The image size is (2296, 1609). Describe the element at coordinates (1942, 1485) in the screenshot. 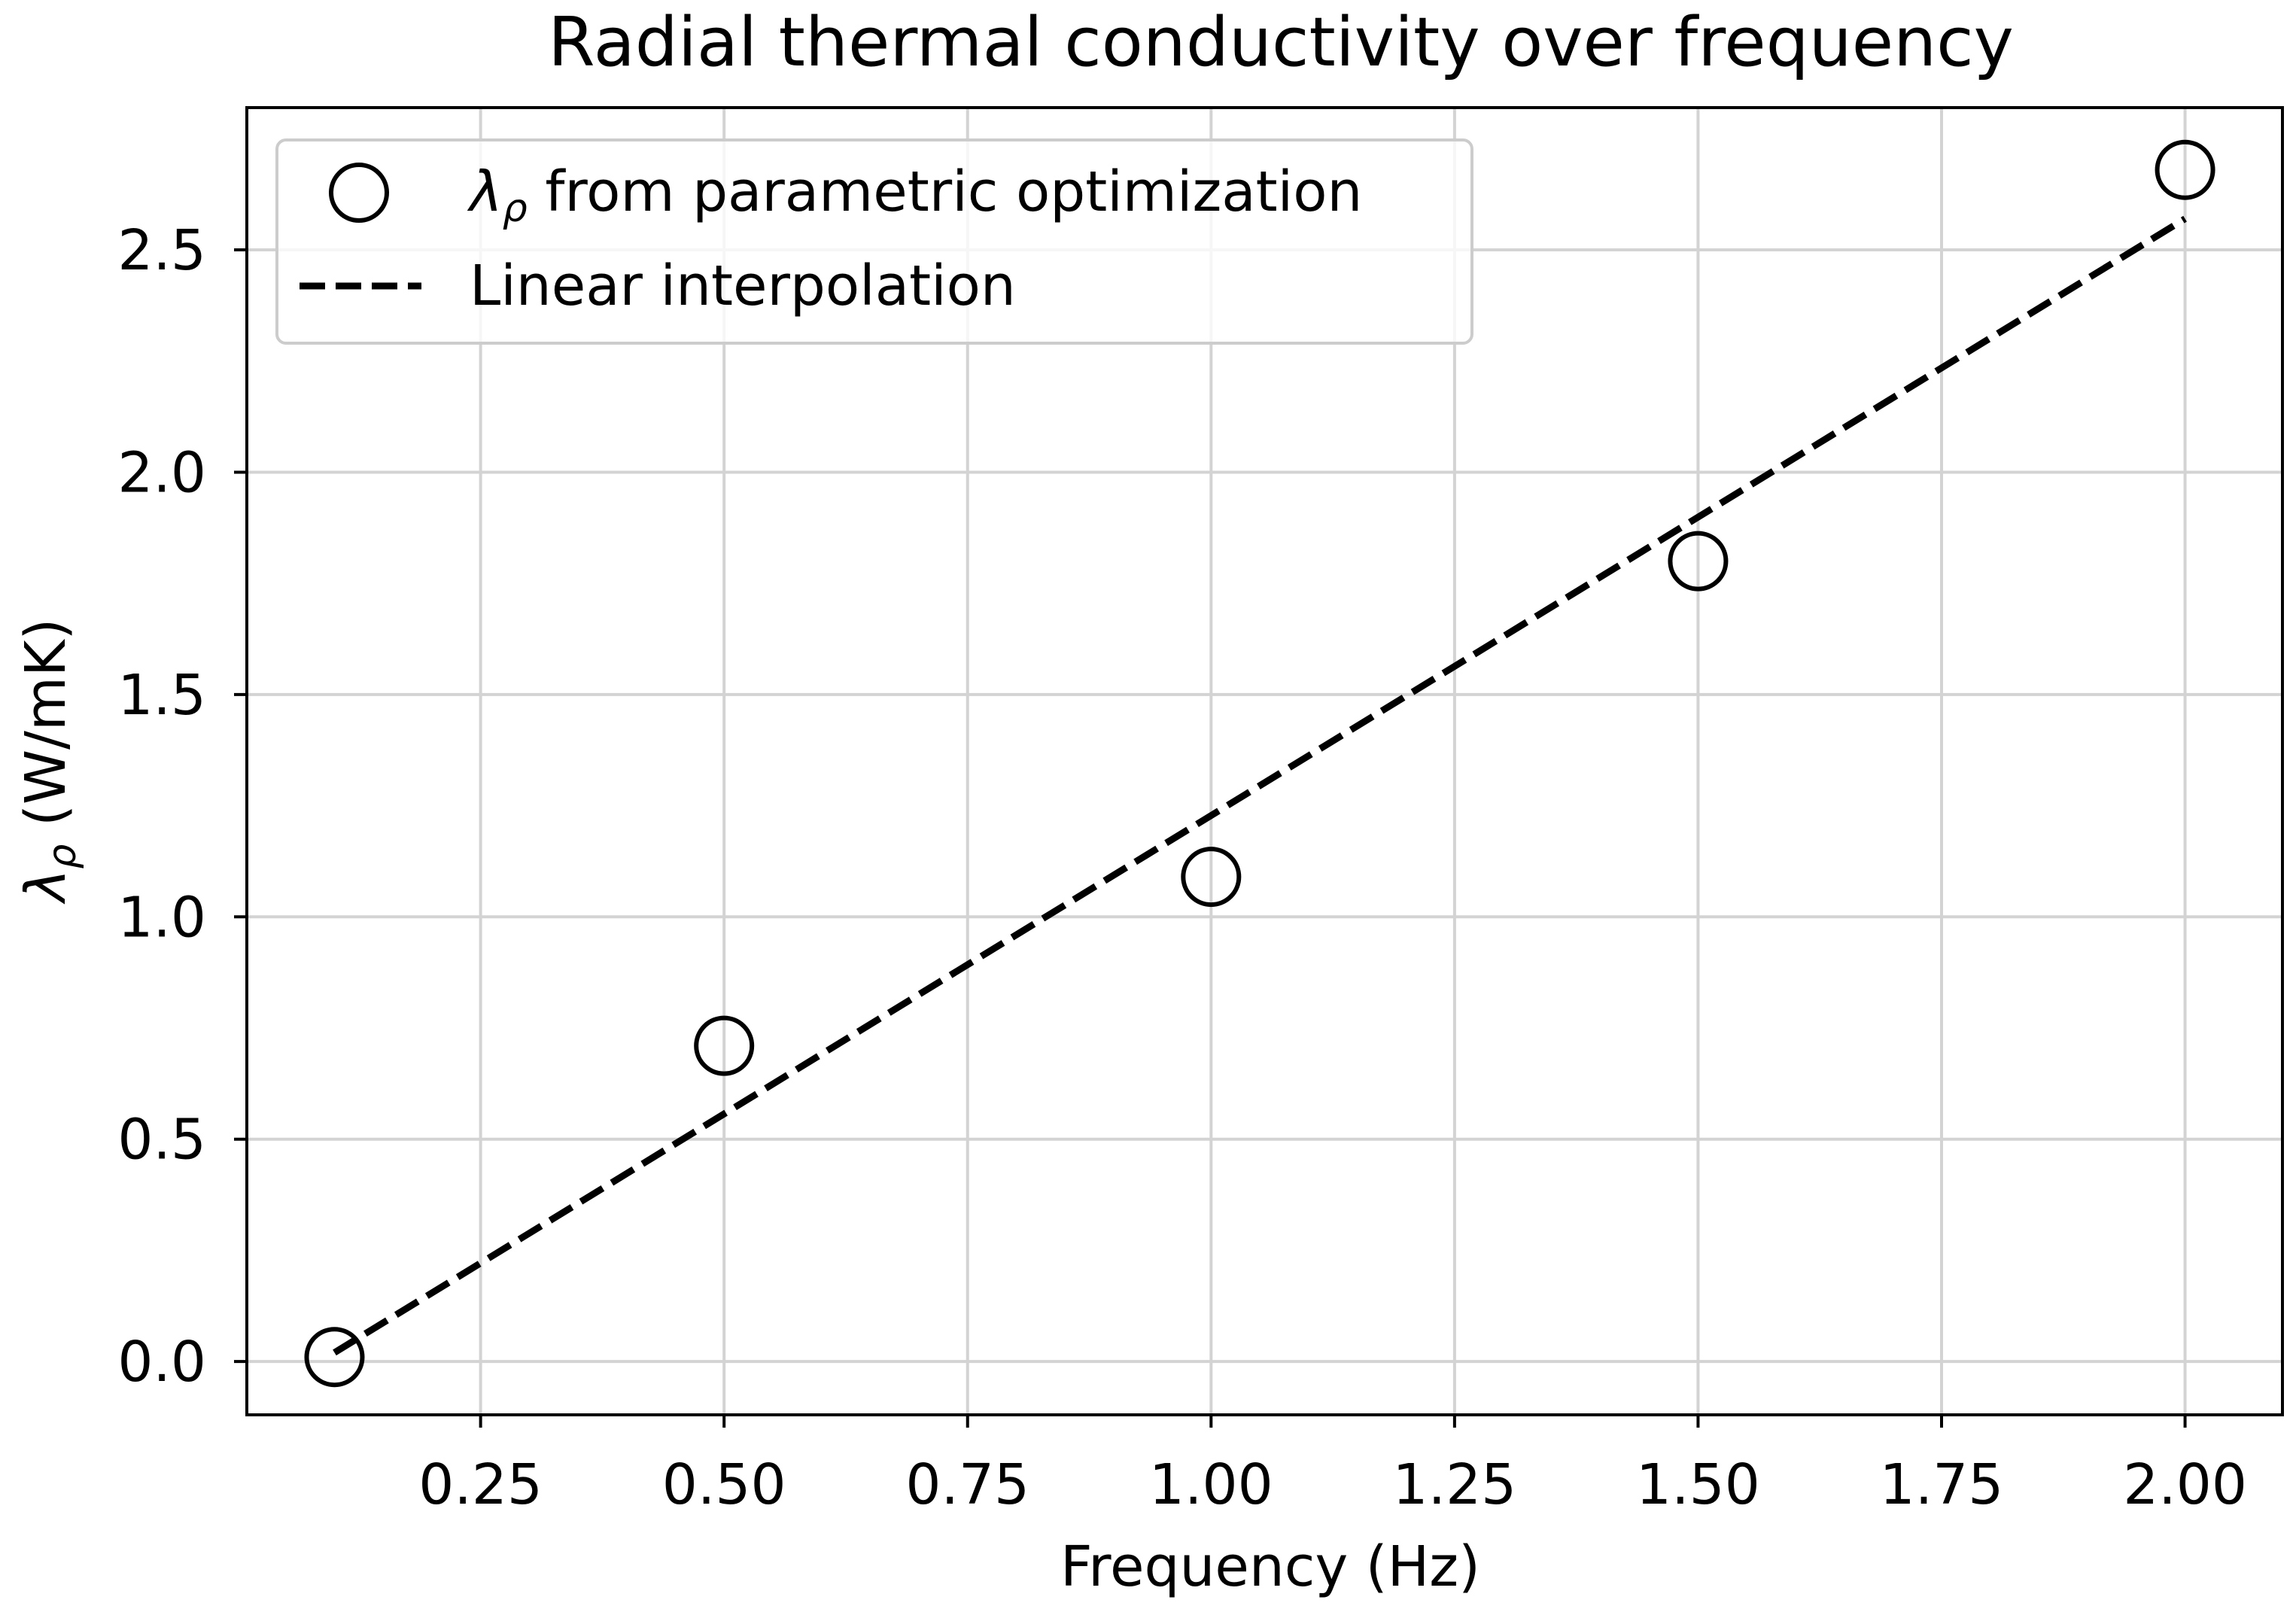

I see `x-tick-label: 1.75` at that location.